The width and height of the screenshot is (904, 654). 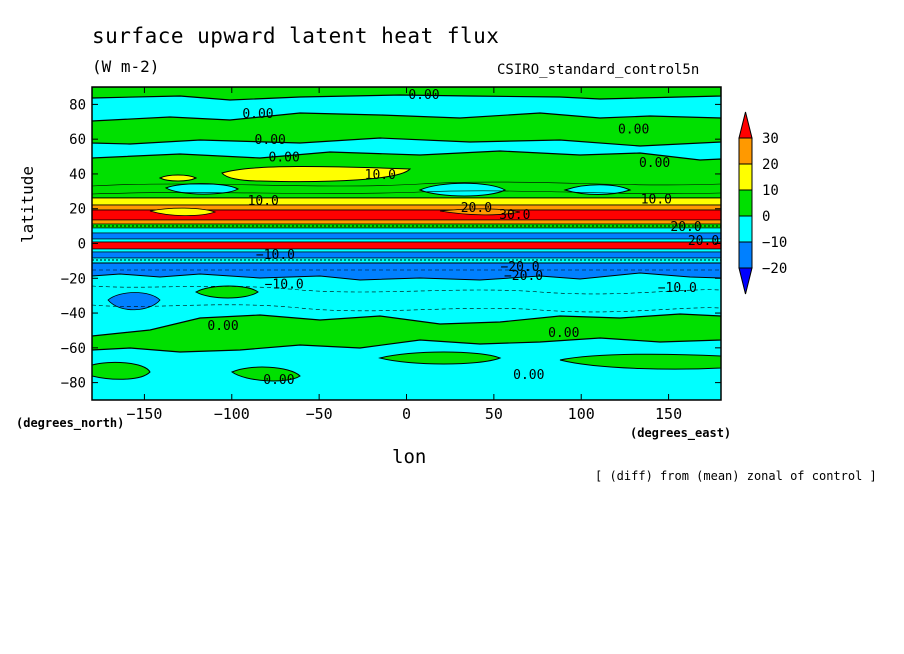 I want to click on y-tick-label: −60, so click(x=73, y=349).